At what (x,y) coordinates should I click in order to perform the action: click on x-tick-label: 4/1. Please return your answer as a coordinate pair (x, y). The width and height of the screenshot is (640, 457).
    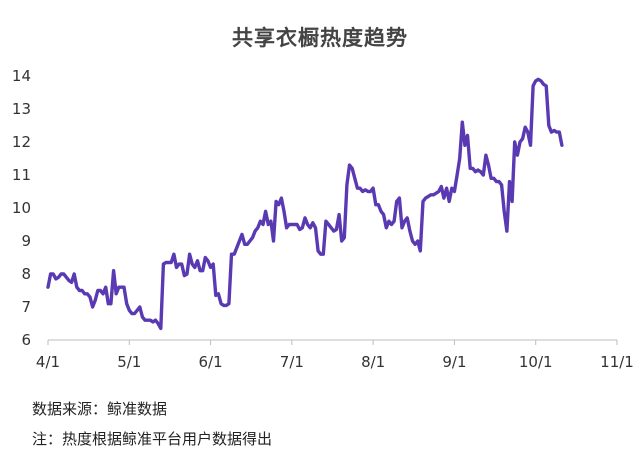
    Looking at the image, I should click on (48, 362).